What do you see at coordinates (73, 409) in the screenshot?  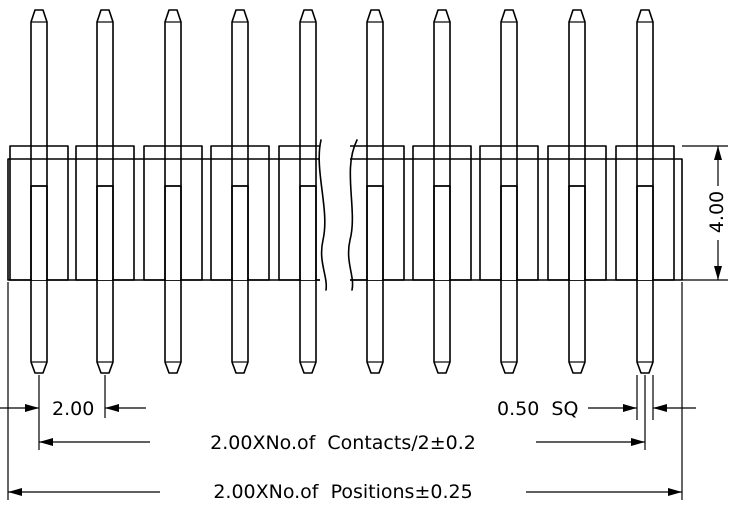 I see `pitch-dimension-label: 2.00` at bounding box center [73, 409].